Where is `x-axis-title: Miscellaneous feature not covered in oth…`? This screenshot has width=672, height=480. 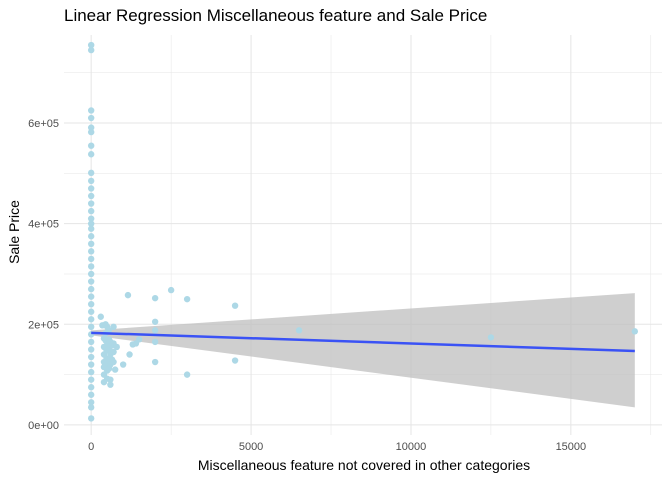 x-axis-title: Miscellaneous feature not covered in oth… is located at coordinates (364, 465).